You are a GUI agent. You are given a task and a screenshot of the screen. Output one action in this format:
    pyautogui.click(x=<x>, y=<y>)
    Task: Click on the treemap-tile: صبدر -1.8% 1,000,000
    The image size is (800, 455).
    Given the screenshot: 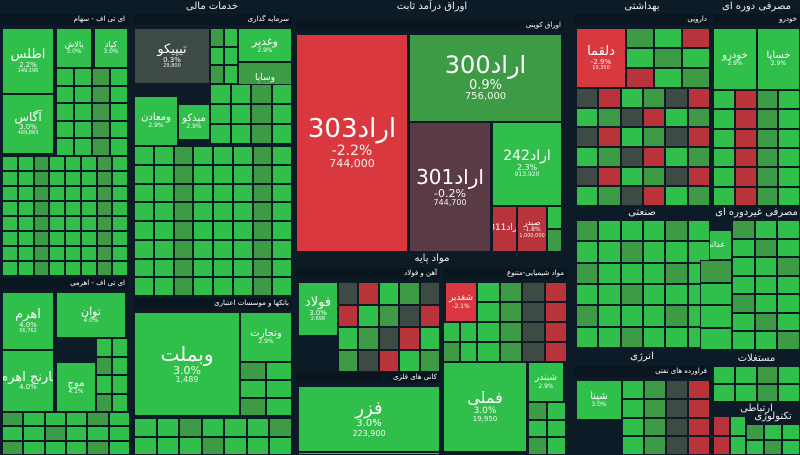 What is the action you would take?
    pyautogui.click(x=532, y=229)
    